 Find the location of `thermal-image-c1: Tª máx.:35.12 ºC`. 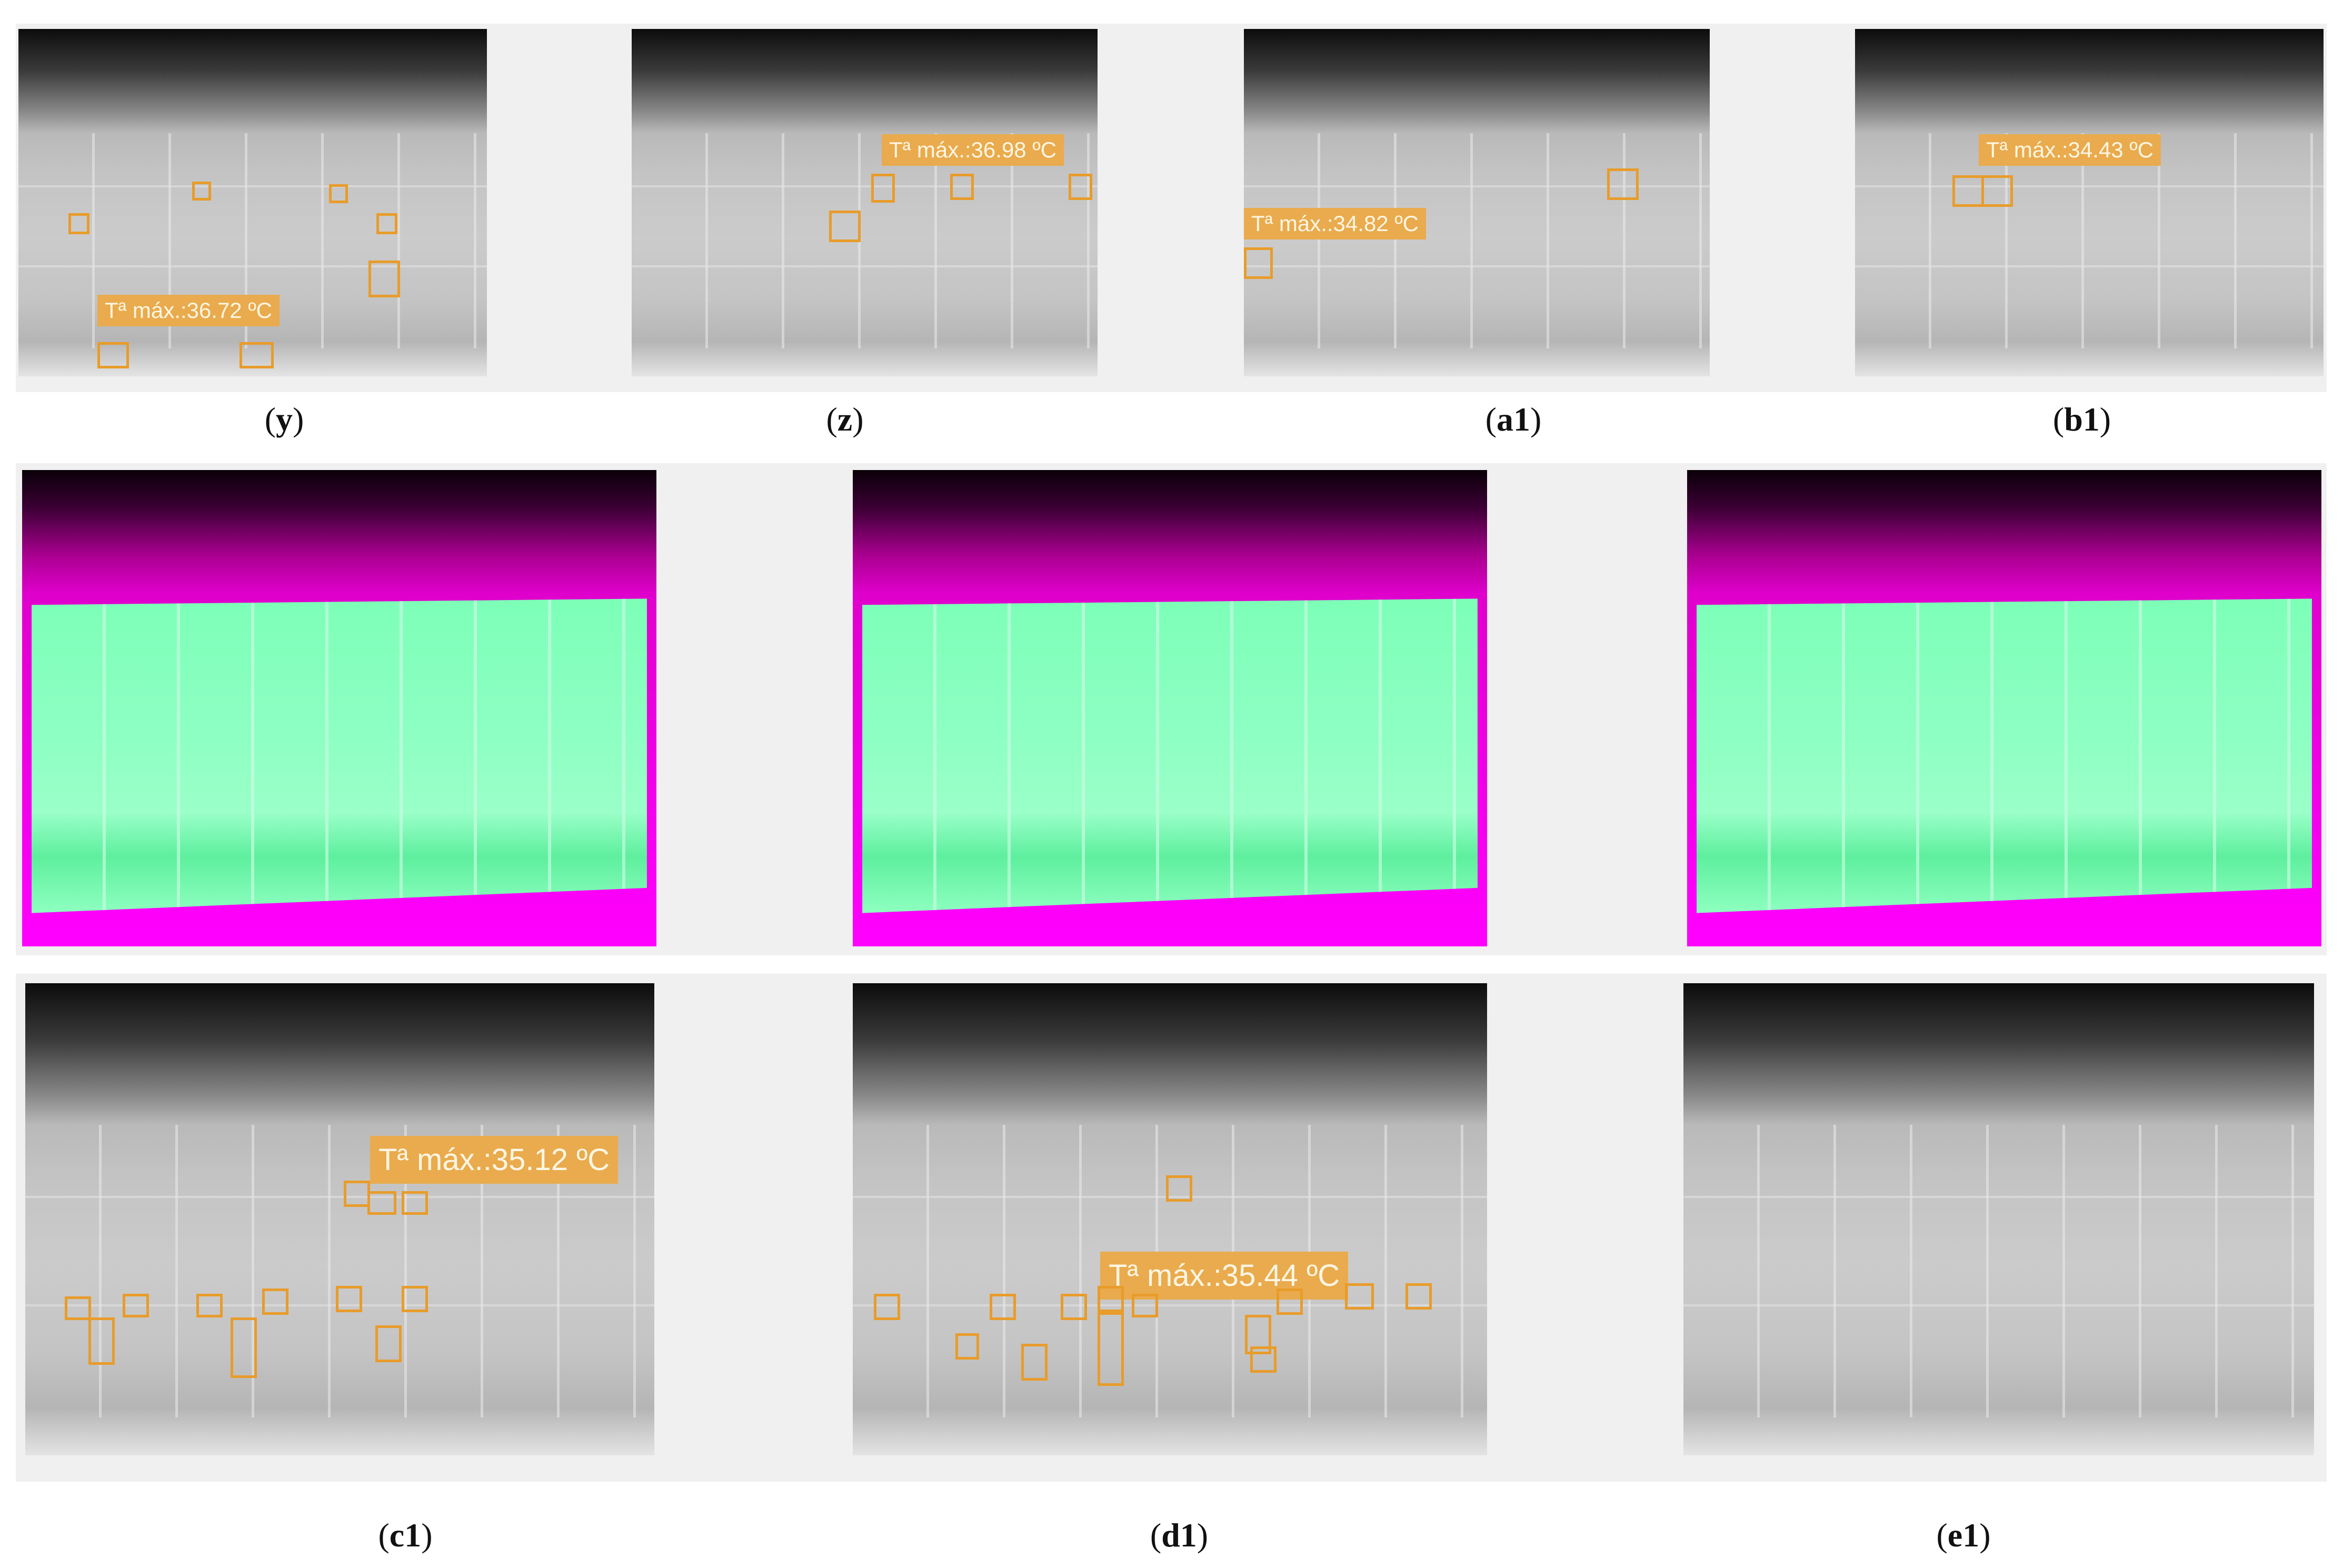

thermal-image-c1: Tª máx.:35.12 ºC is located at coordinates (339, 1219).